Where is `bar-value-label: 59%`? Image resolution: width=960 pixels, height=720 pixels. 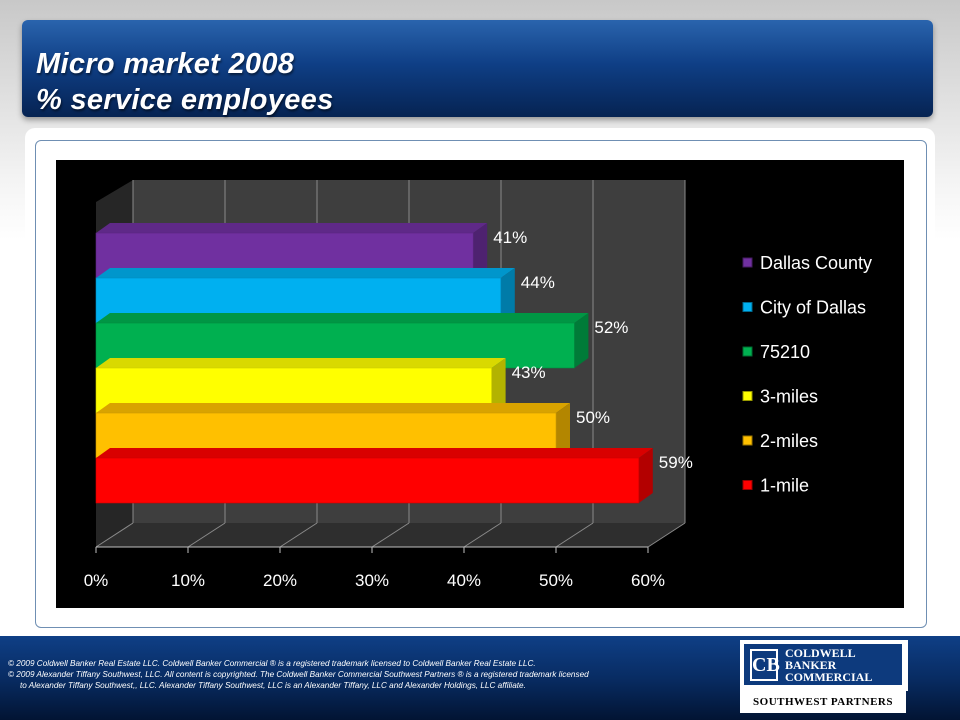
bar-value-label: 59% is located at coordinates (676, 462).